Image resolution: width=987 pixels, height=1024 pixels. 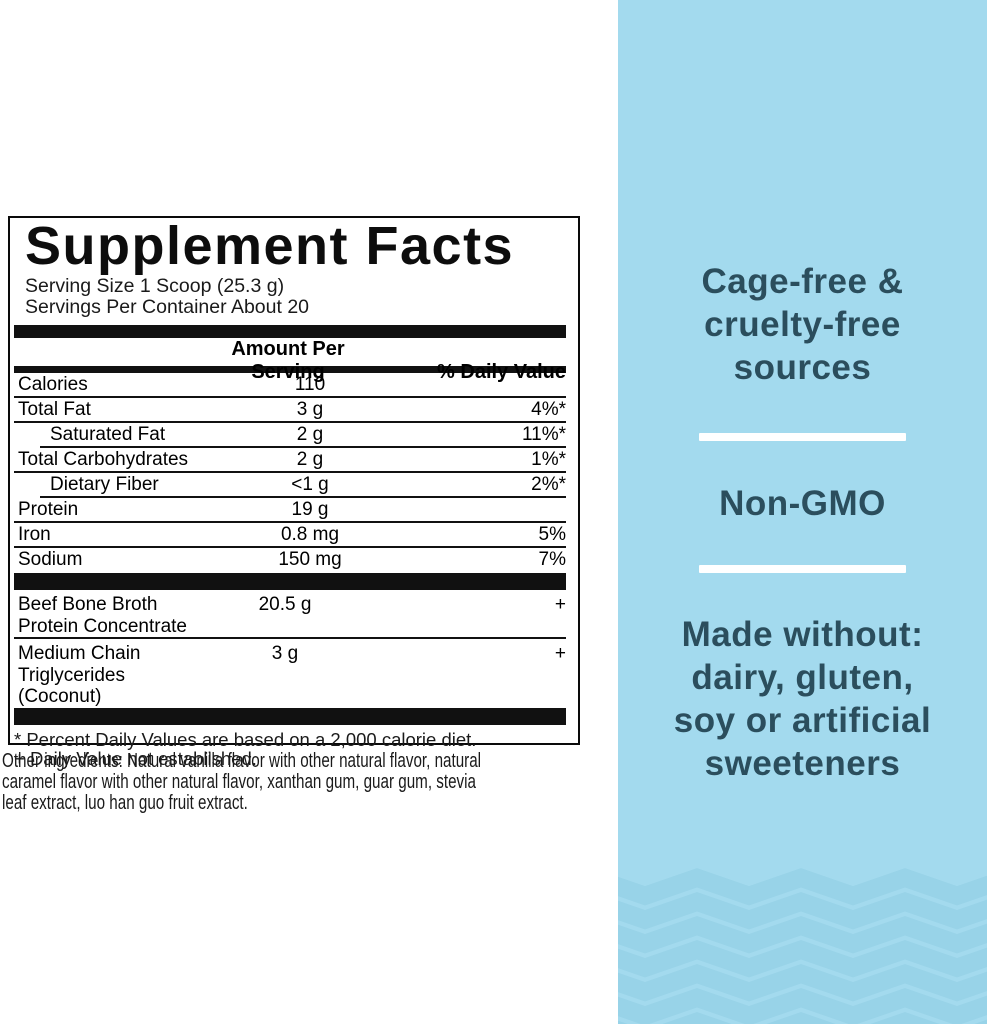 What do you see at coordinates (802, 677) in the screenshot?
I see `claim-line: dairy, gluten,` at bounding box center [802, 677].